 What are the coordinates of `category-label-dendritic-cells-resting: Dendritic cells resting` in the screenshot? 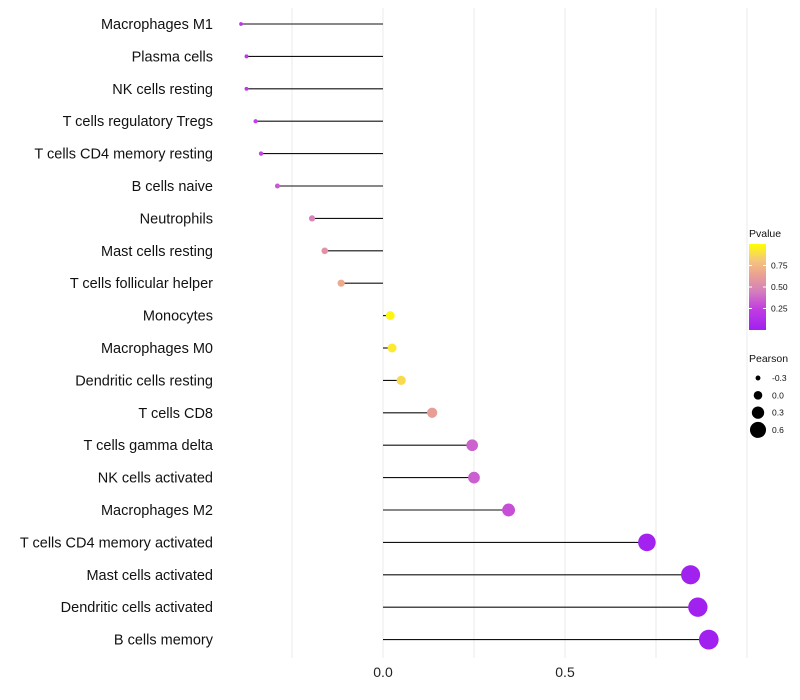 It's located at (144, 381).